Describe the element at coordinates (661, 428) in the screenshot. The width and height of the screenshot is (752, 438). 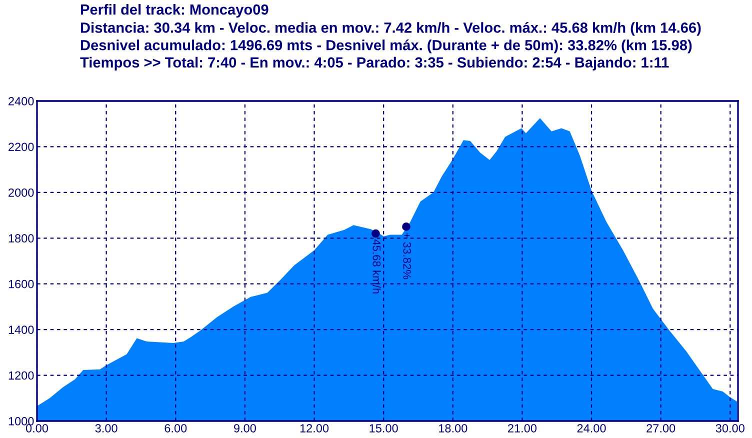
I see `x-tick-label: 27.00` at that location.